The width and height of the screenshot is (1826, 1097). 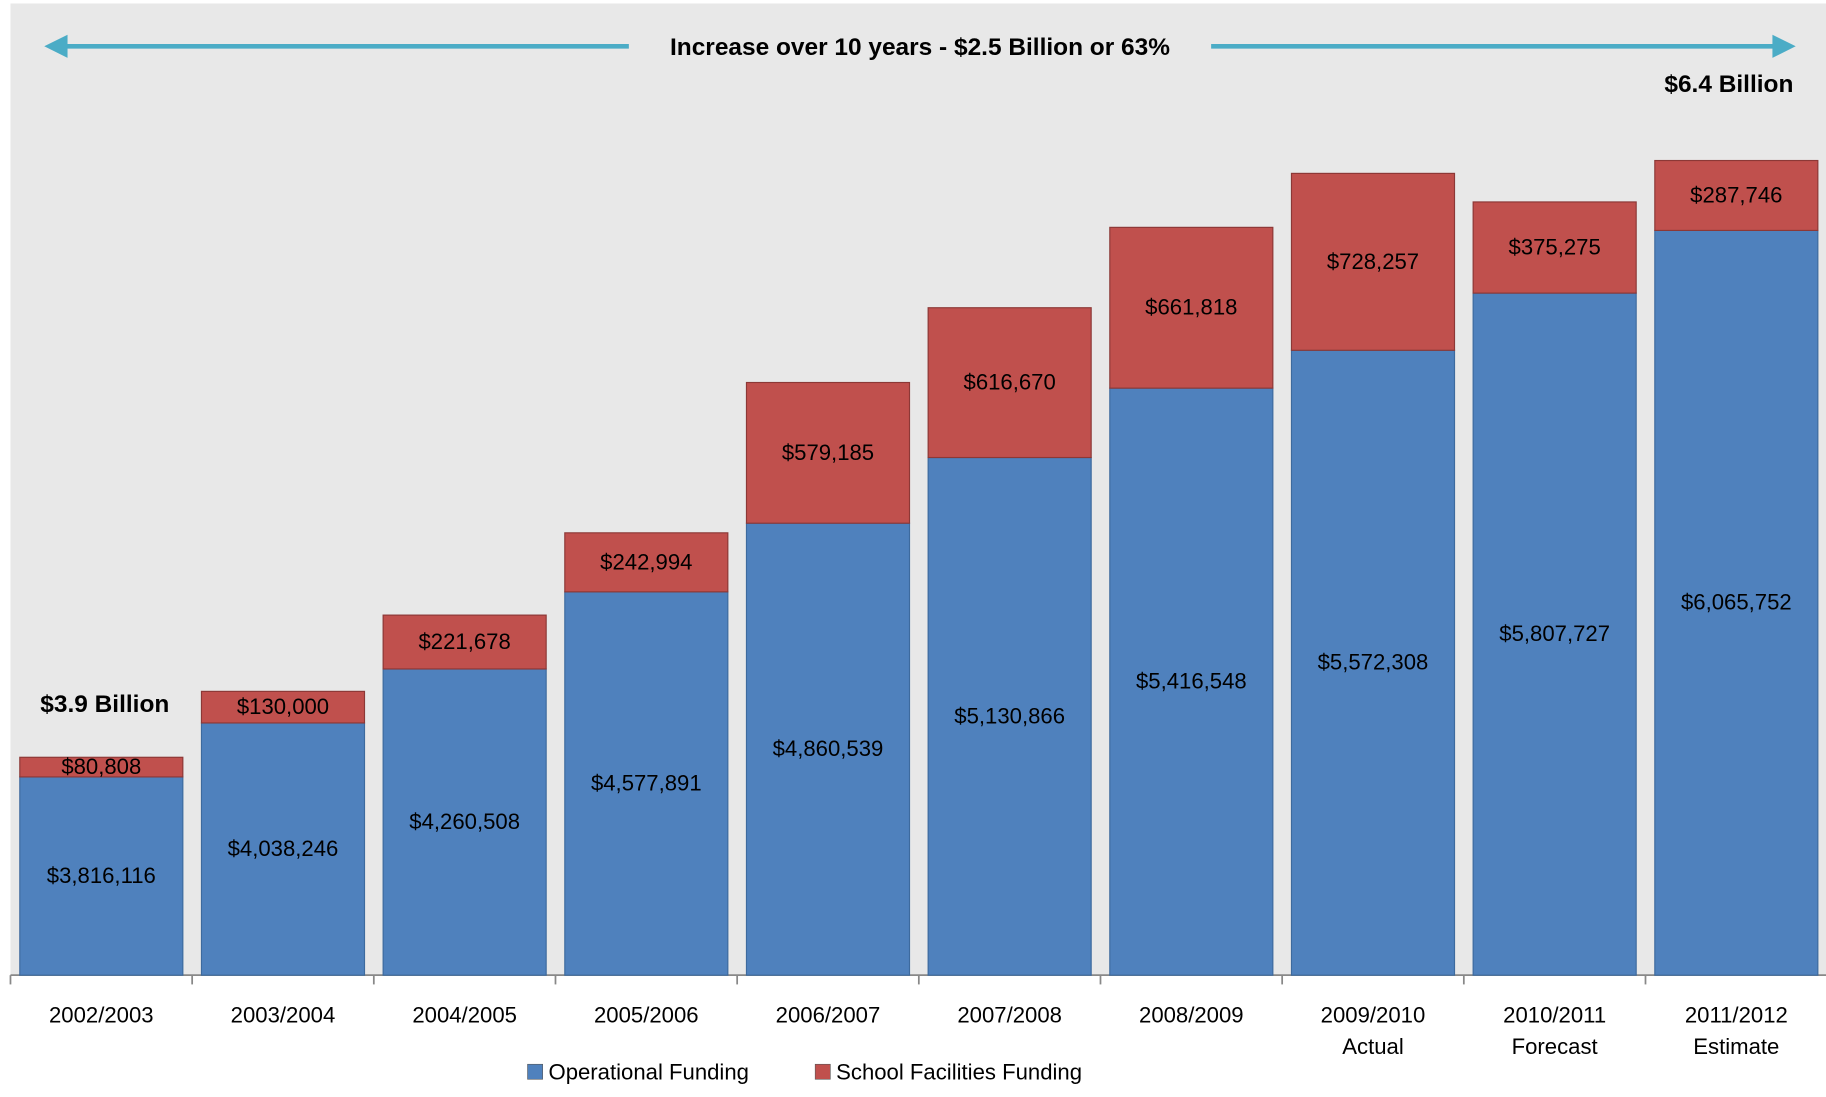 I want to click on data-label: $4,038,246, so click(x=283, y=848).